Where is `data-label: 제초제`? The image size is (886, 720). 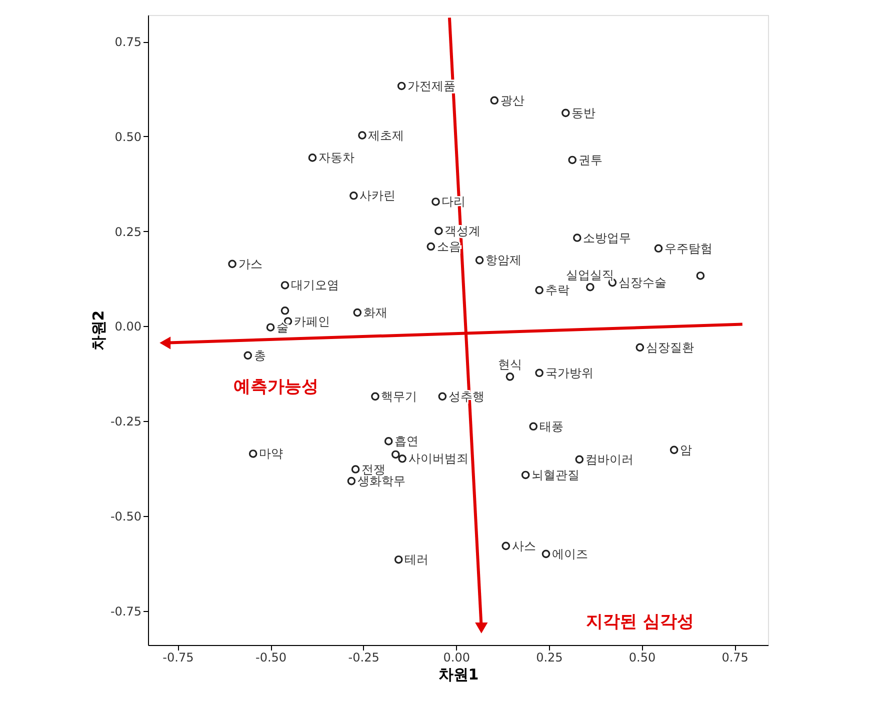 data-label: 제초제 is located at coordinates (386, 135).